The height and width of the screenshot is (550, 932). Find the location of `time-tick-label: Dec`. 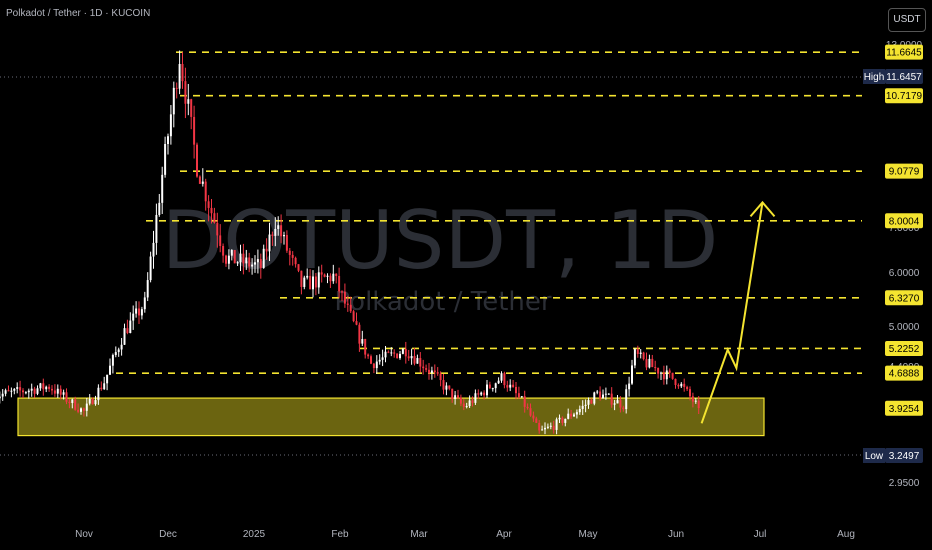

time-tick-label: Dec is located at coordinates (168, 534).